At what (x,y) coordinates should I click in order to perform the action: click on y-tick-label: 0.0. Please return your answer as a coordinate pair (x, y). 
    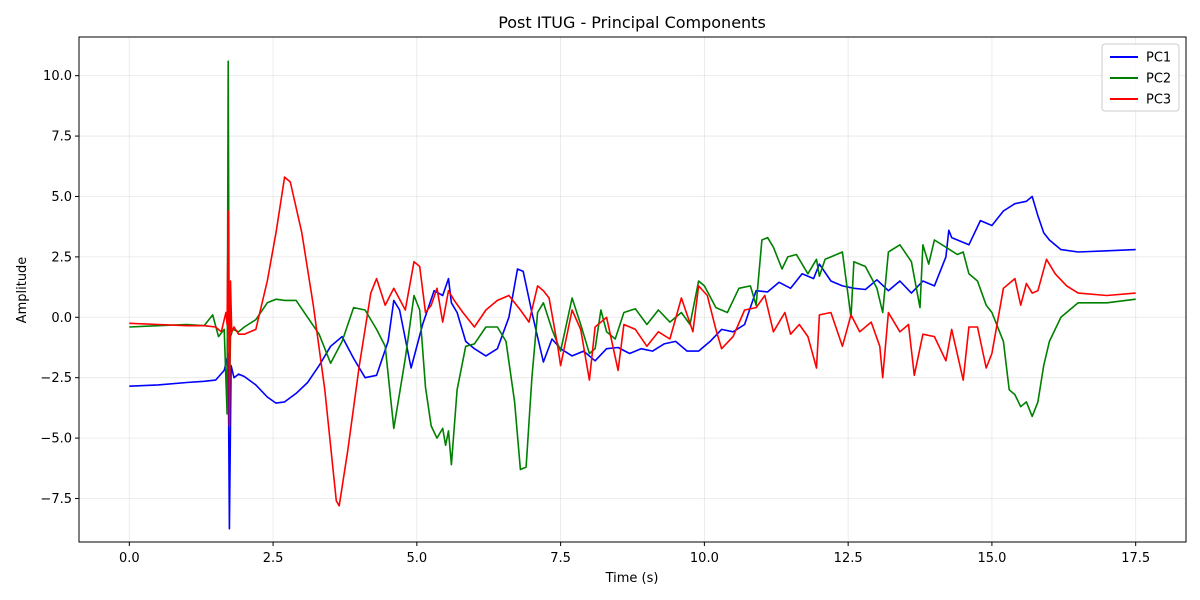
    Looking at the image, I should click on (61, 318).